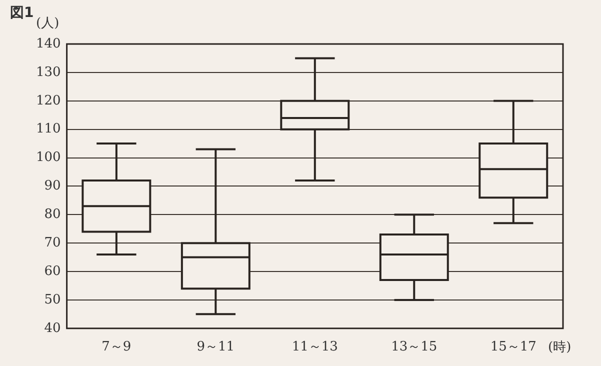 The height and width of the screenshot is (366, 601). Describe the element at coordinates (315, 347) in the screenshot. I see `x-tick-label: 11～13` at that location.